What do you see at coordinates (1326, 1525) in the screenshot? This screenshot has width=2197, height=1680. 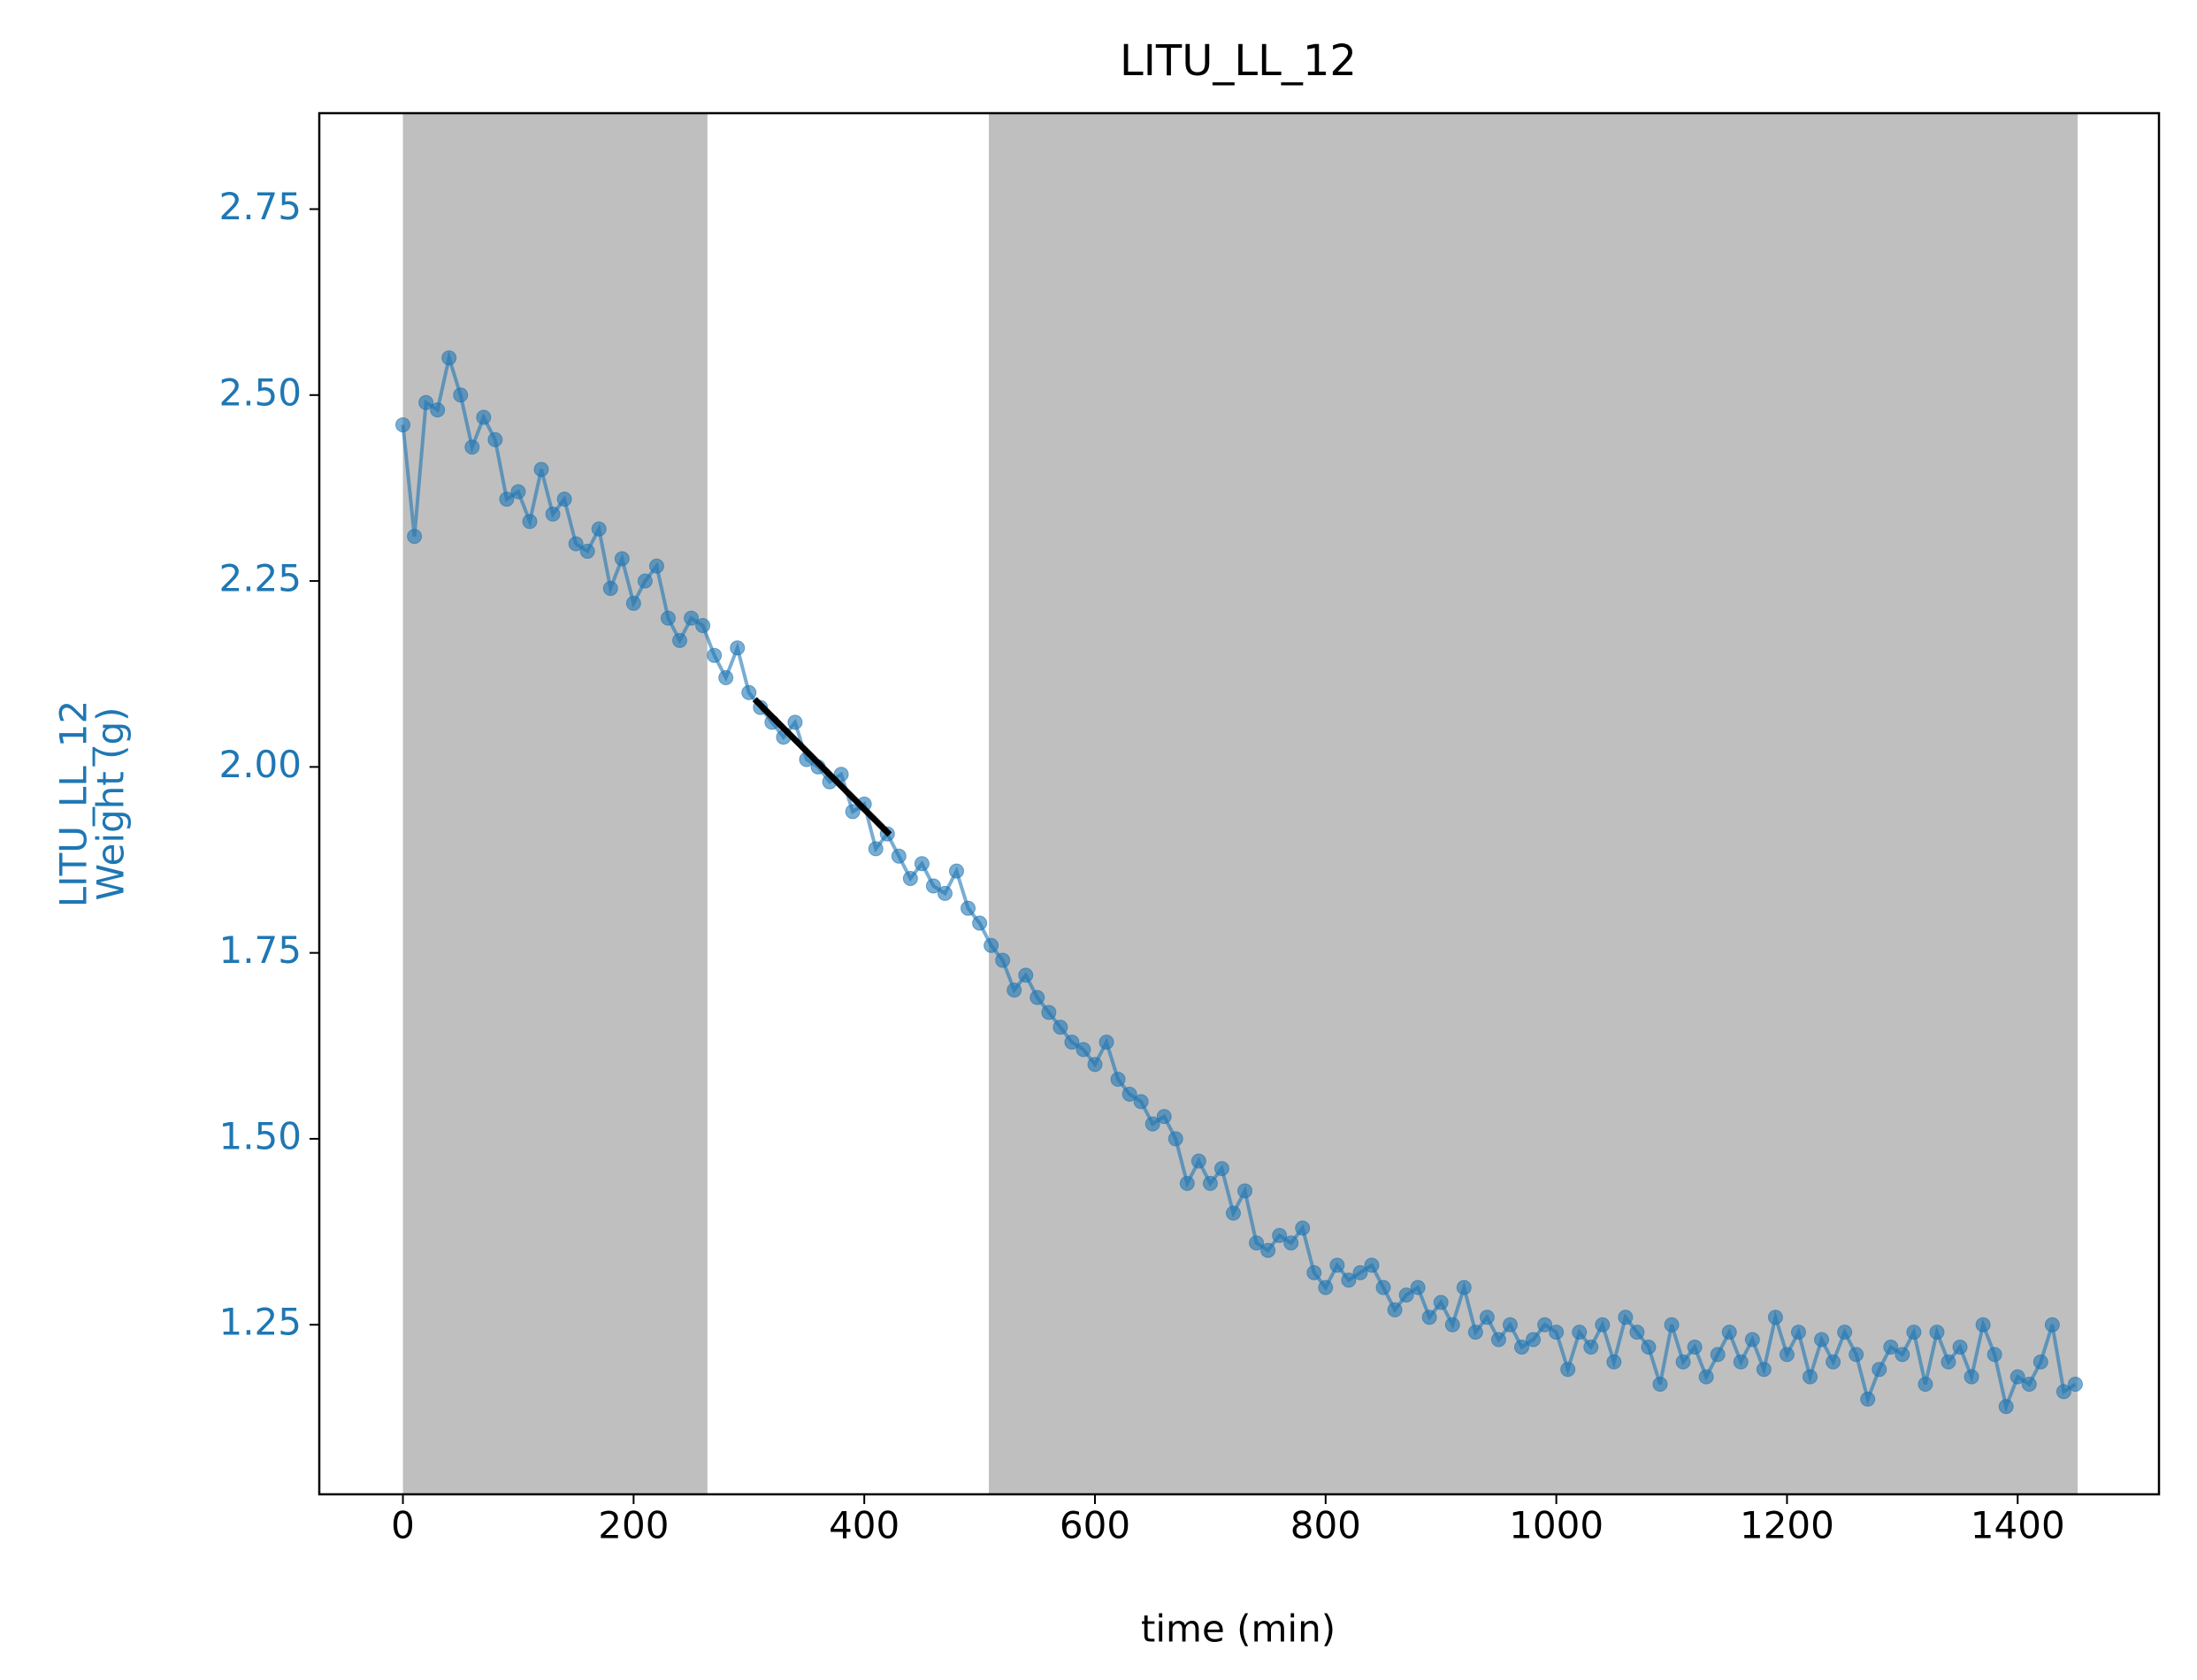 I see `x-tick-label: 800` at bounding box center [1326, 1525].